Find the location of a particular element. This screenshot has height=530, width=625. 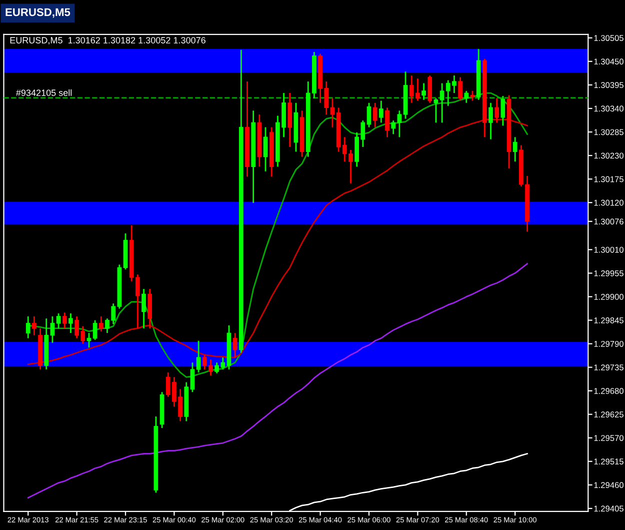

y-tick-label: 1.30285 is located at coordinates (609, 132).